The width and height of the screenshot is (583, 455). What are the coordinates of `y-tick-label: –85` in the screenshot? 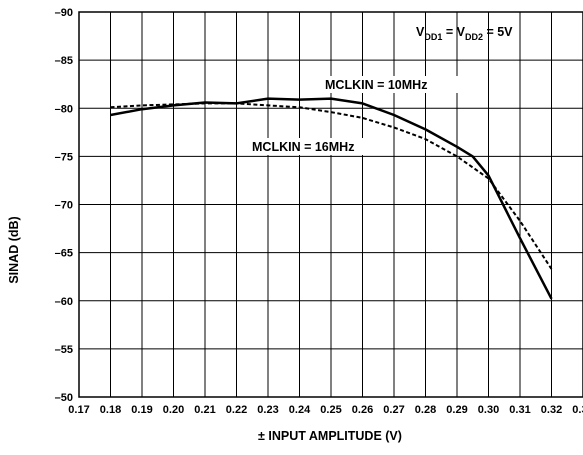 It's located at (64, 61).